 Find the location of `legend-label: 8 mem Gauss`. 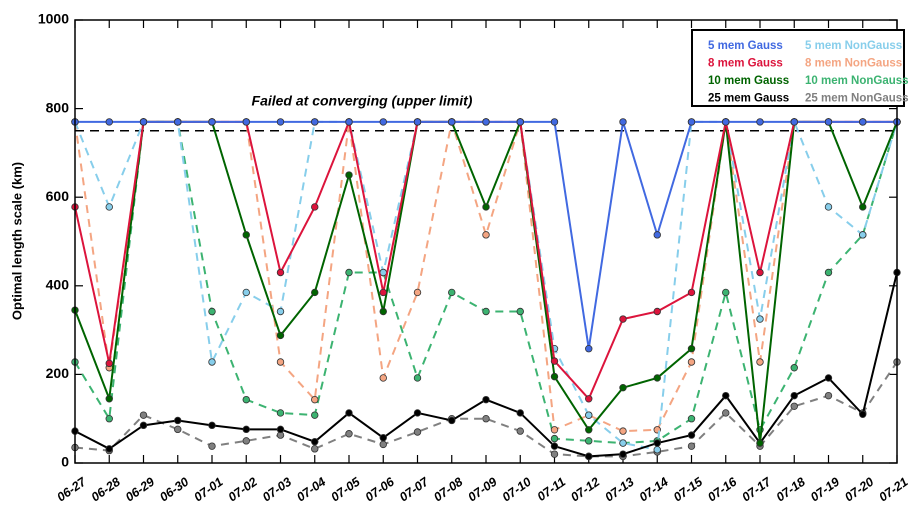

legend-label: 8 mem Gauss is located at coordinates (745, 64).